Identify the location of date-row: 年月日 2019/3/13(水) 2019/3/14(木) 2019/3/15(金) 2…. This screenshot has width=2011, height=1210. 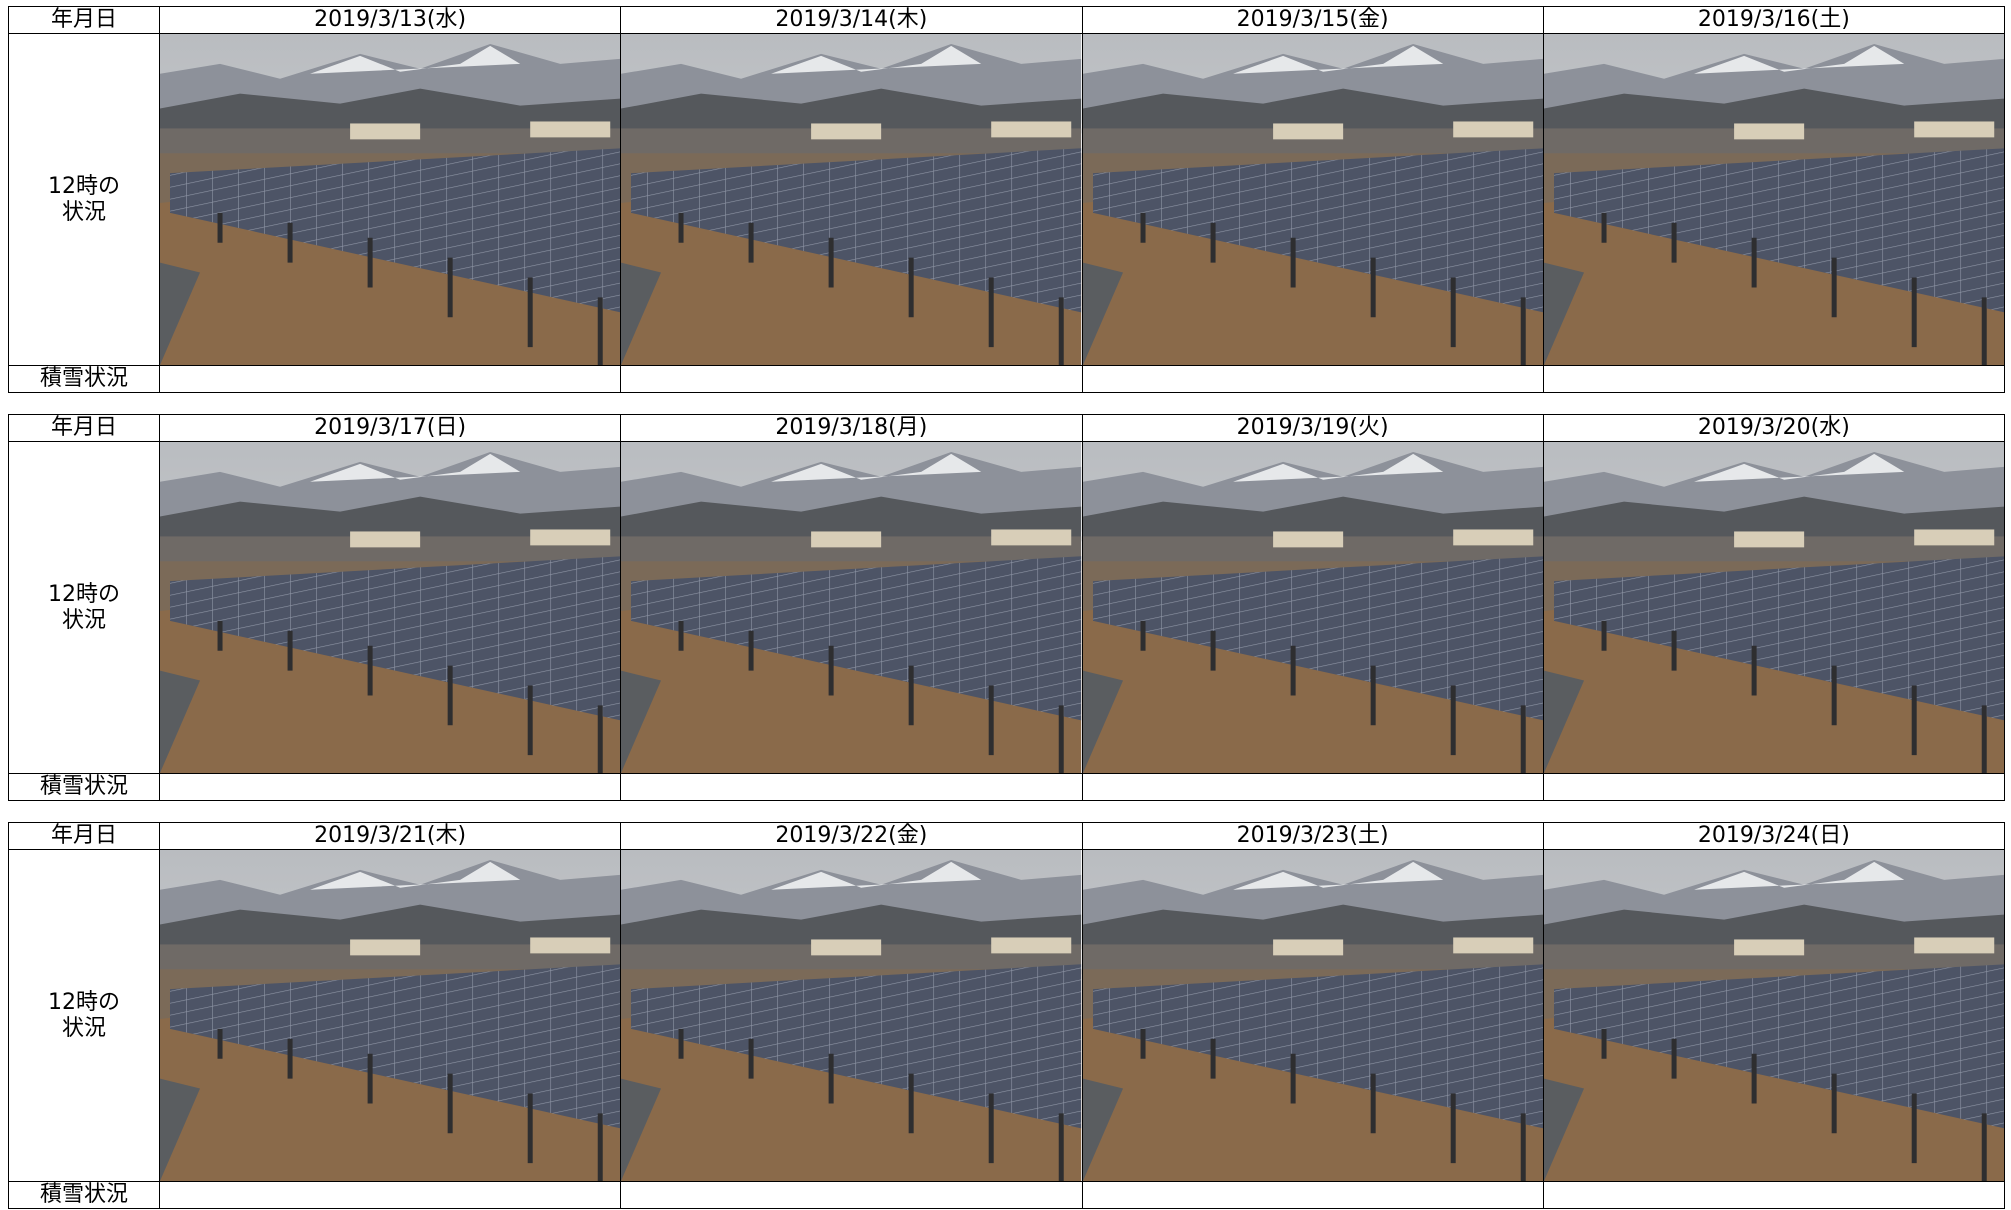
(1007, 20).